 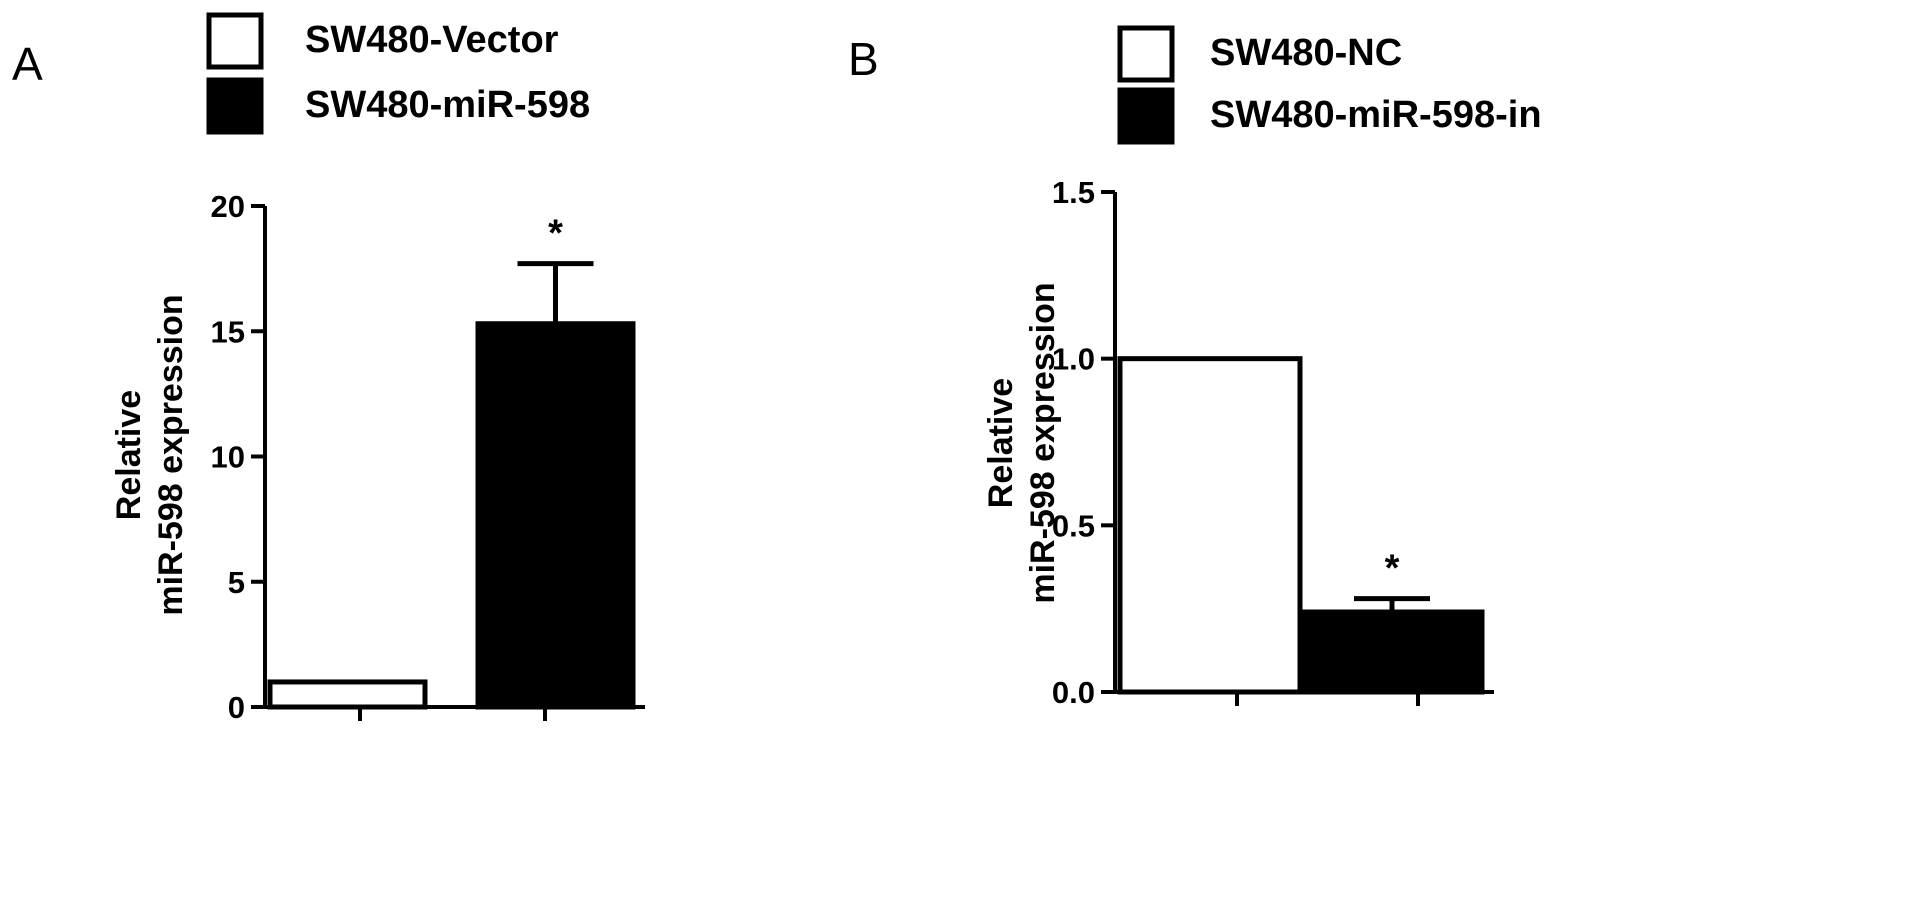 What do you see at coordinates (228, 331) in the screenshot?
I see `y-tick-label: 15` at bounding box center [228, 331].